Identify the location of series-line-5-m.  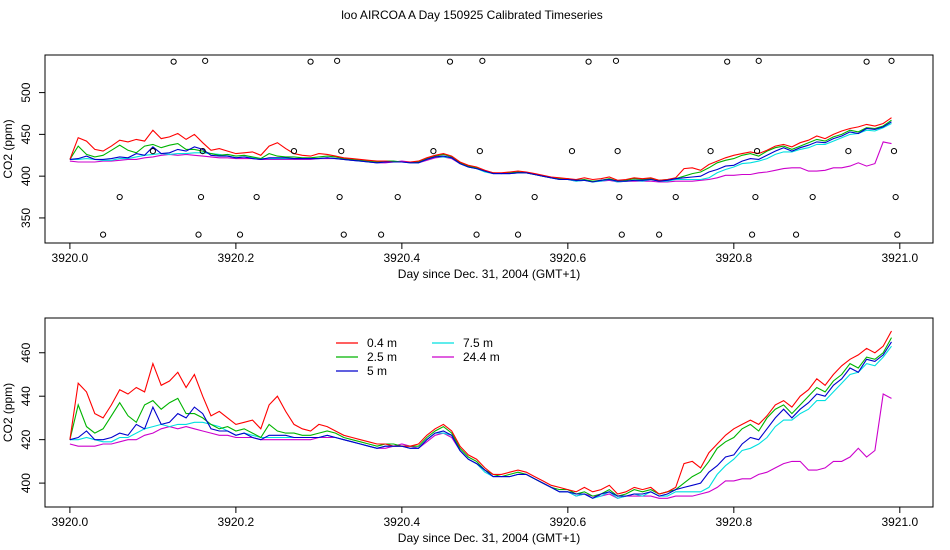
(480, 152).